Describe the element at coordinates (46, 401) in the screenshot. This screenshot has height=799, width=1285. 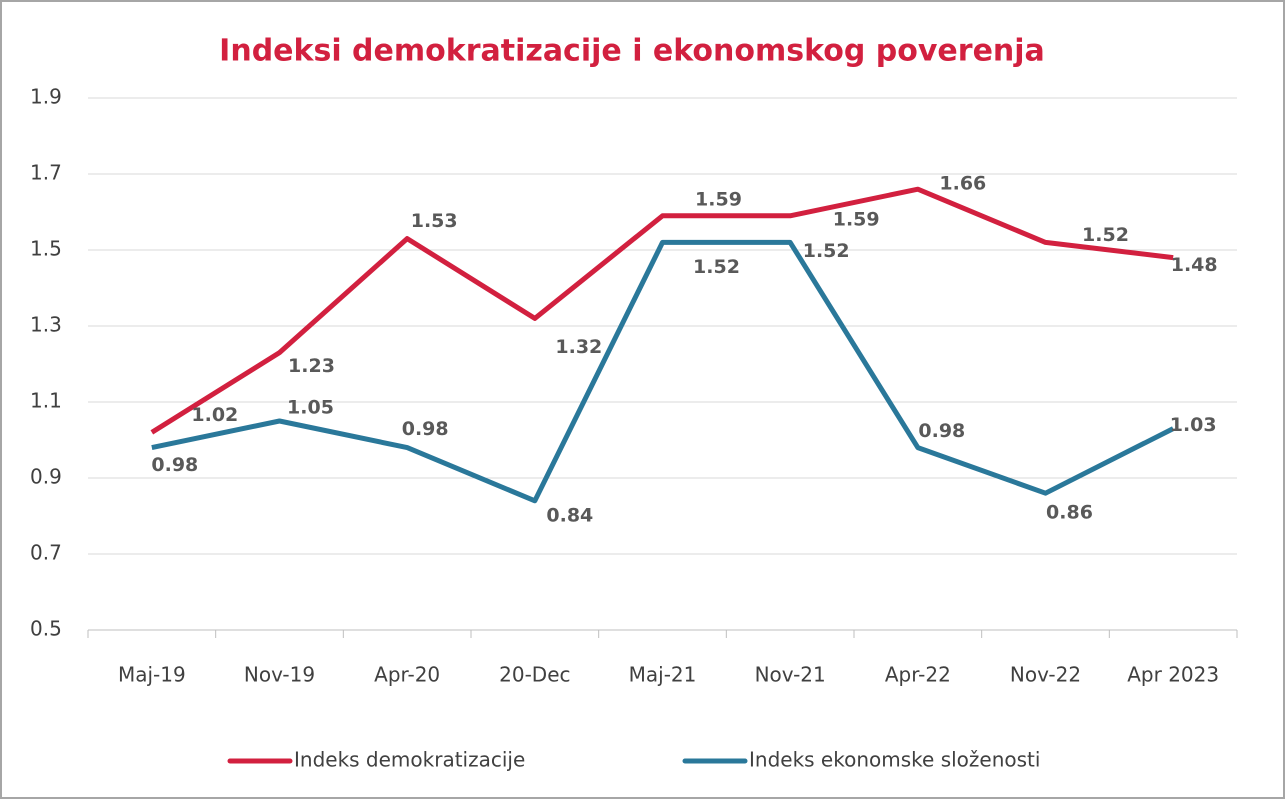
I see `y-tick-label: 1.1` at that location.